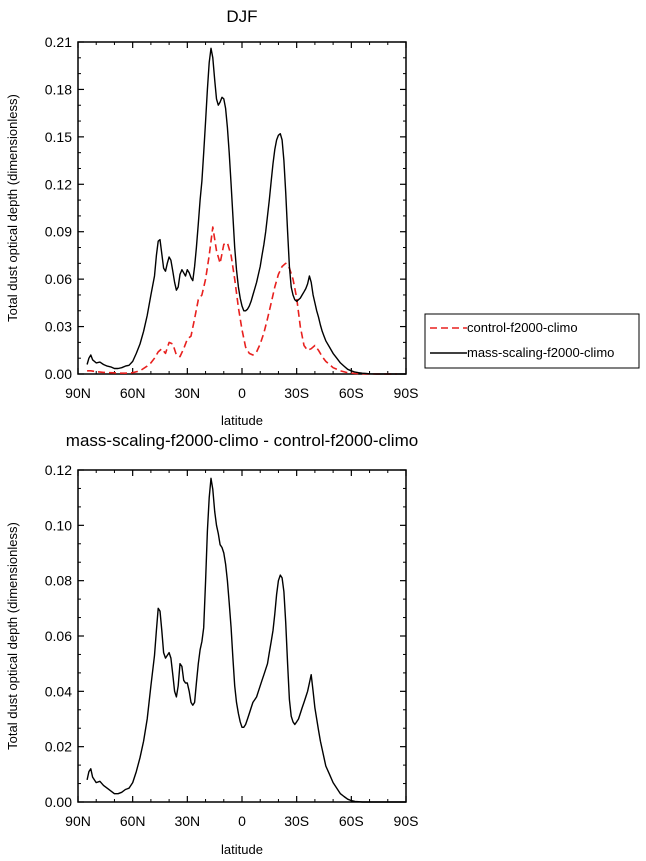 The width and height of the screenshot is (646, 861). What do you see at coordinates (58, 279) in the screenshot?
I see `top-ytick-label: 0.06` at bounding box center [58, 279].